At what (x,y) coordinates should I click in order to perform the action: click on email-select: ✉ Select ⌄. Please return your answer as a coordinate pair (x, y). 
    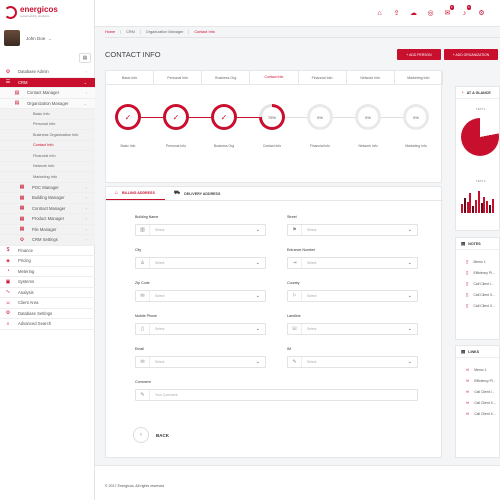
    Looking at the image, I should click on (200, 362).